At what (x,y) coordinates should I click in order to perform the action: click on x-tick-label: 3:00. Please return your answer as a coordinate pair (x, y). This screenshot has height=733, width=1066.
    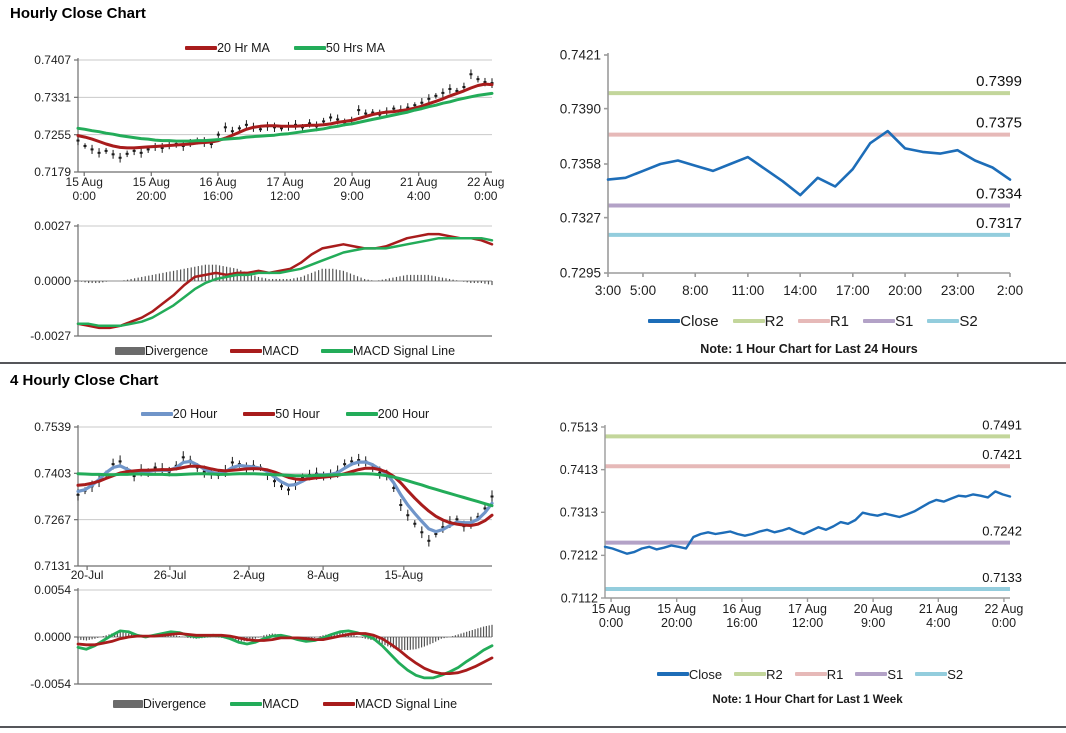
    Looking at the image, I should click on (608, 290).